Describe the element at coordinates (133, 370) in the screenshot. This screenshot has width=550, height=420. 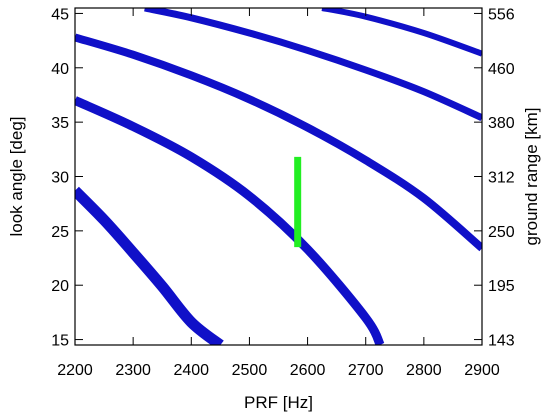
I see `x-tick-label: 2300` at that location.